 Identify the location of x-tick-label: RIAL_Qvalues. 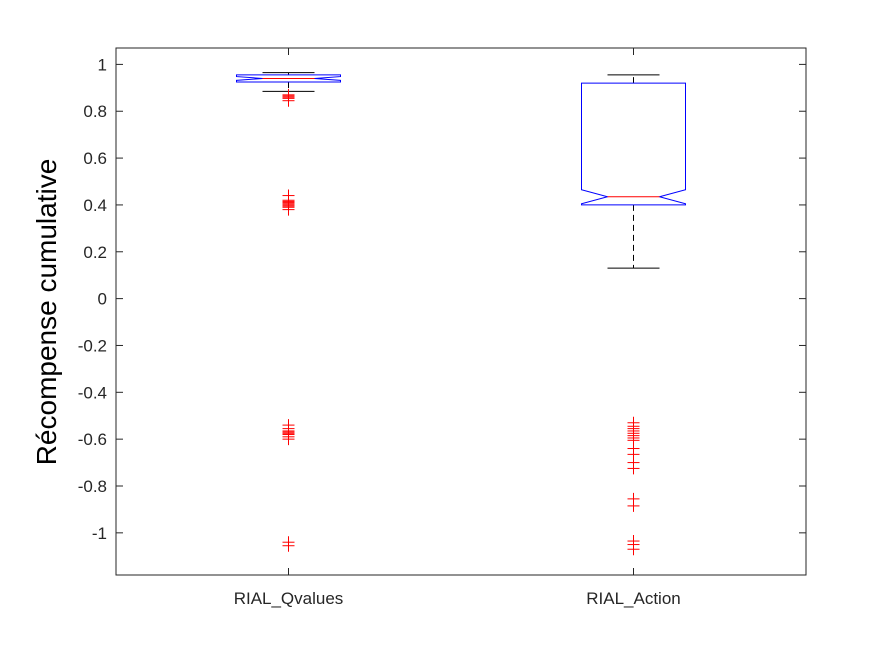
(289, 598).